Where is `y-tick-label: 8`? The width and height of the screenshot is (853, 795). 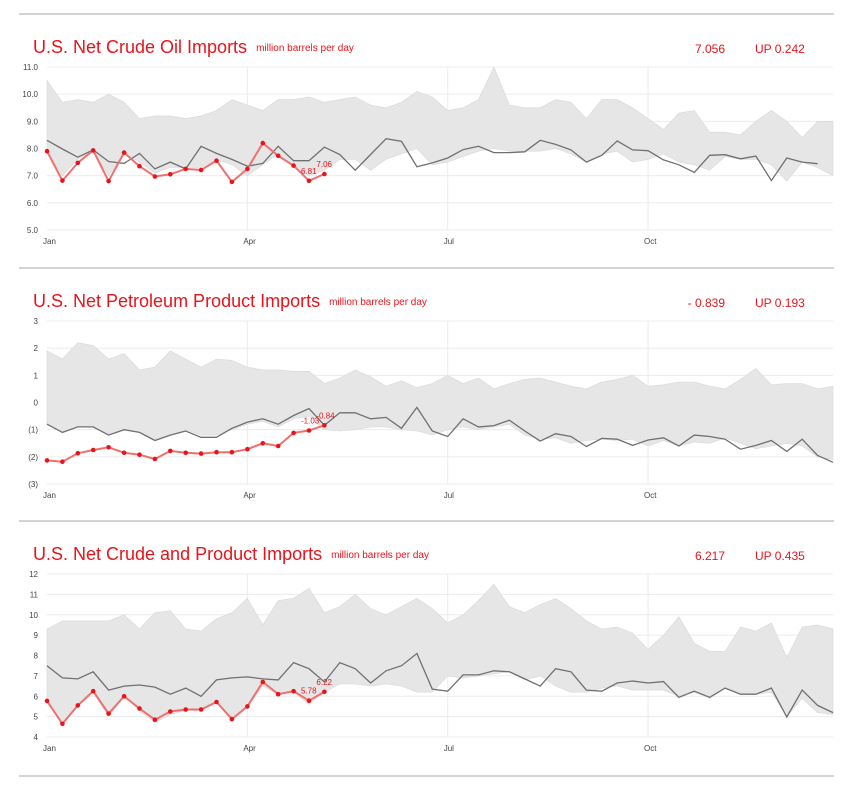
y-tick-label: 8 is located at coordinates (36, 656).